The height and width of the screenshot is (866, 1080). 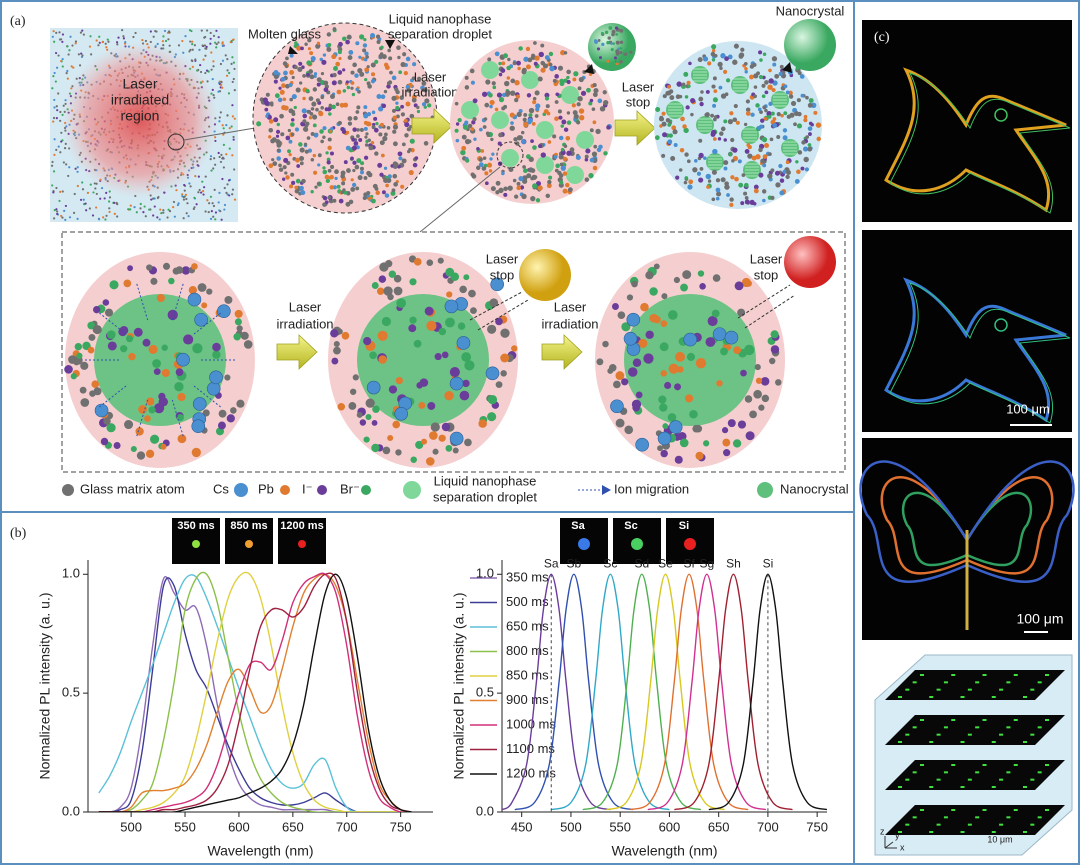 What do you see at coordinates (255, 692) in the screenshot?
I see `spectrum-line` at bounding box center [255, 692].